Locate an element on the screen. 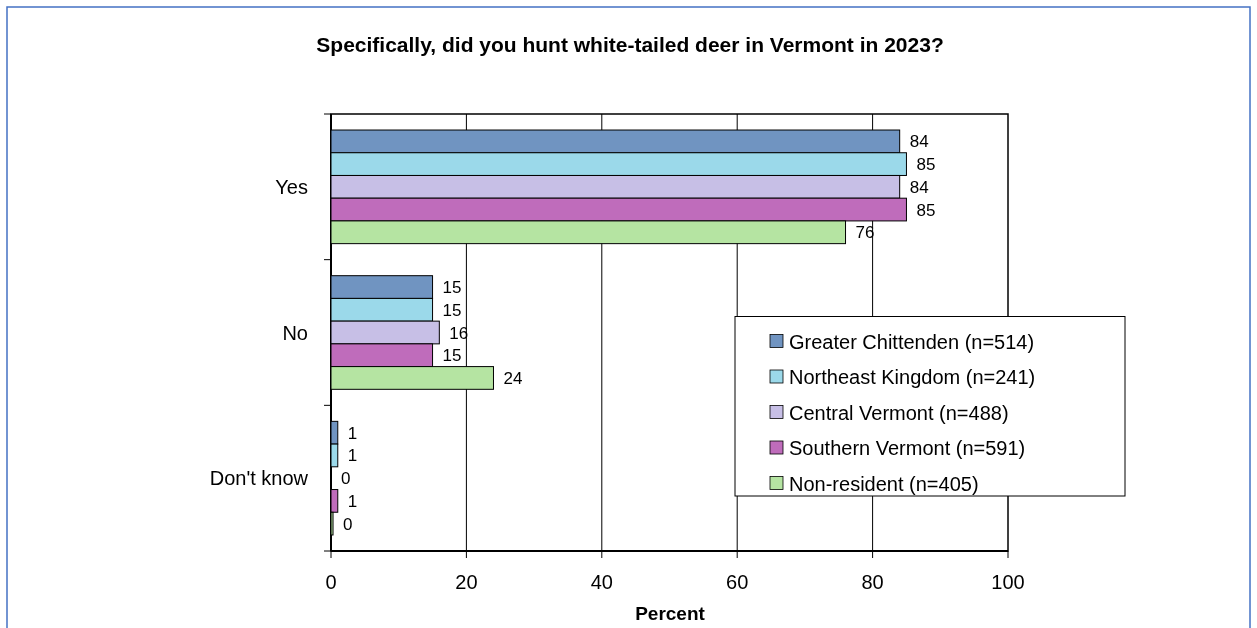 The width and height of the screenshot is (1257, 628). legend-label: Non-resident (n=405) is located at coordinates (884, 483).